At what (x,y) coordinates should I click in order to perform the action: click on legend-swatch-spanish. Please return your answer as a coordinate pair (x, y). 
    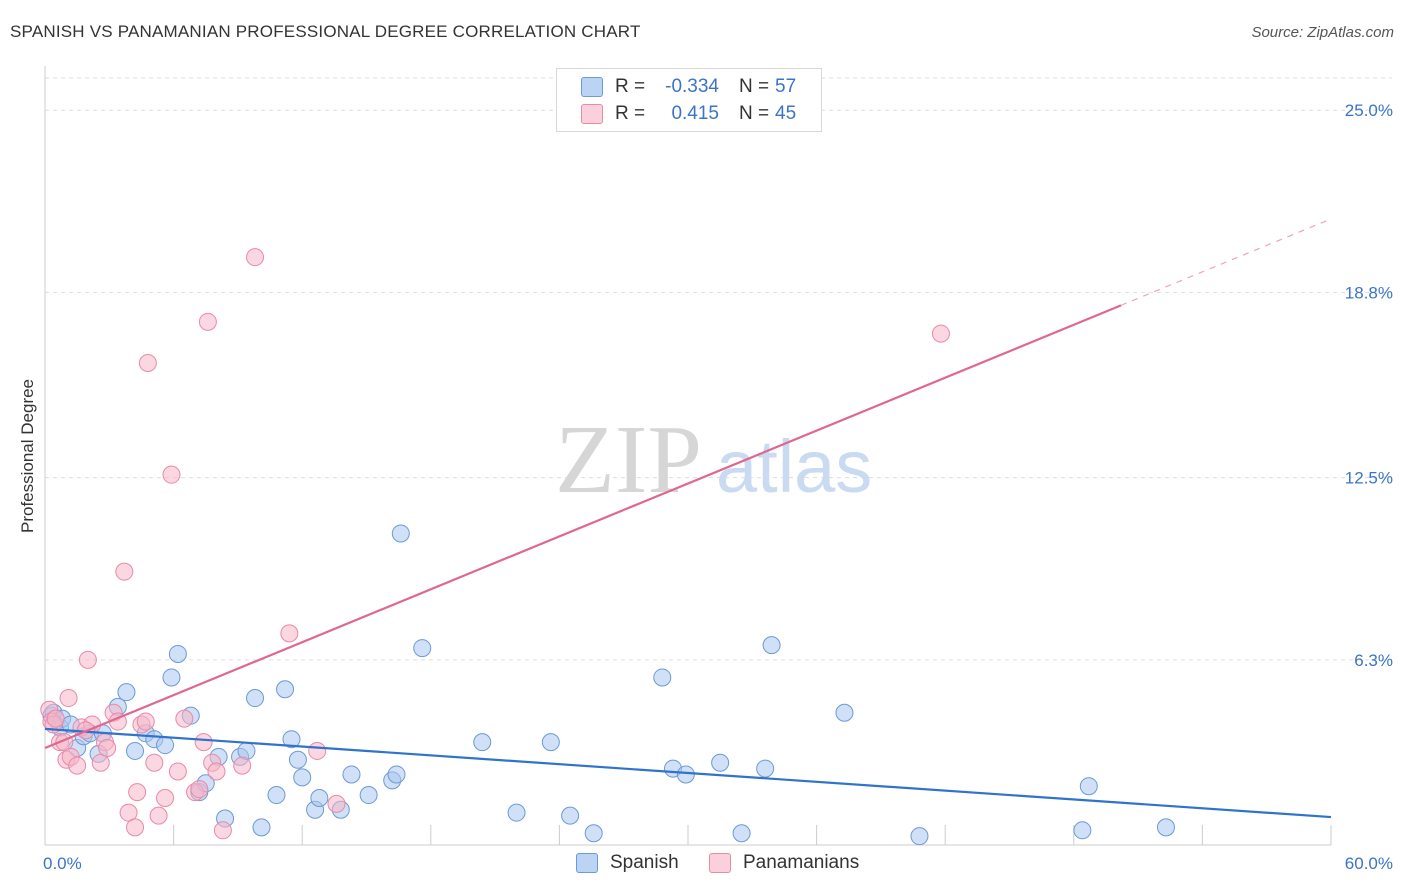
    Looking at the image, I should click on (592, 87).